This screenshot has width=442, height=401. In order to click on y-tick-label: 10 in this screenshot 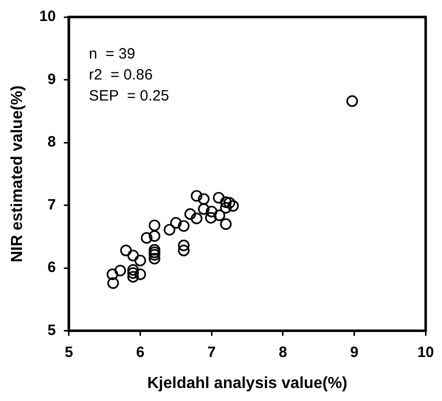, I will do `click(47, 17)`.